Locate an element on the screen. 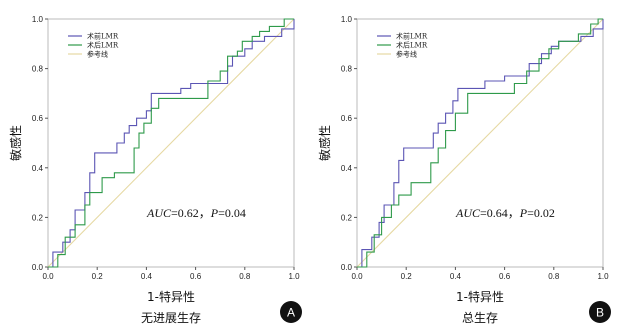  auc-annotation: AUC=0.64，P=0.02 is located at coordinates (505, 213).